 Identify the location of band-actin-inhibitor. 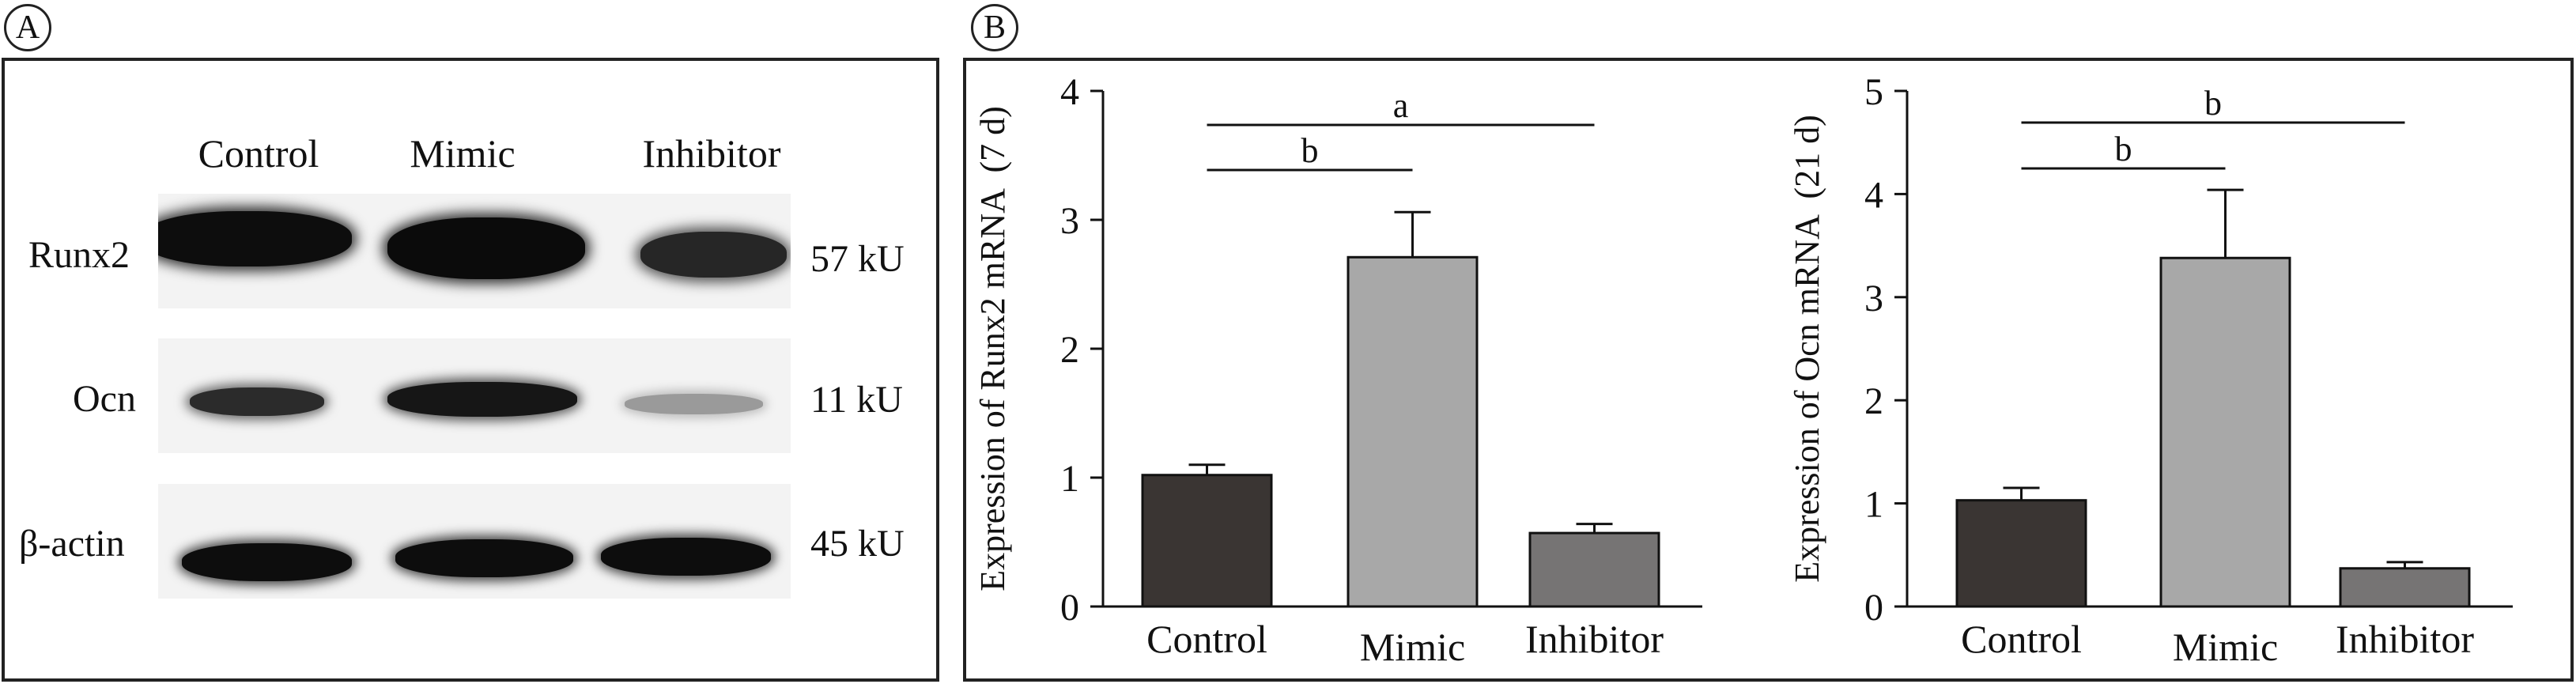
(686, 557).